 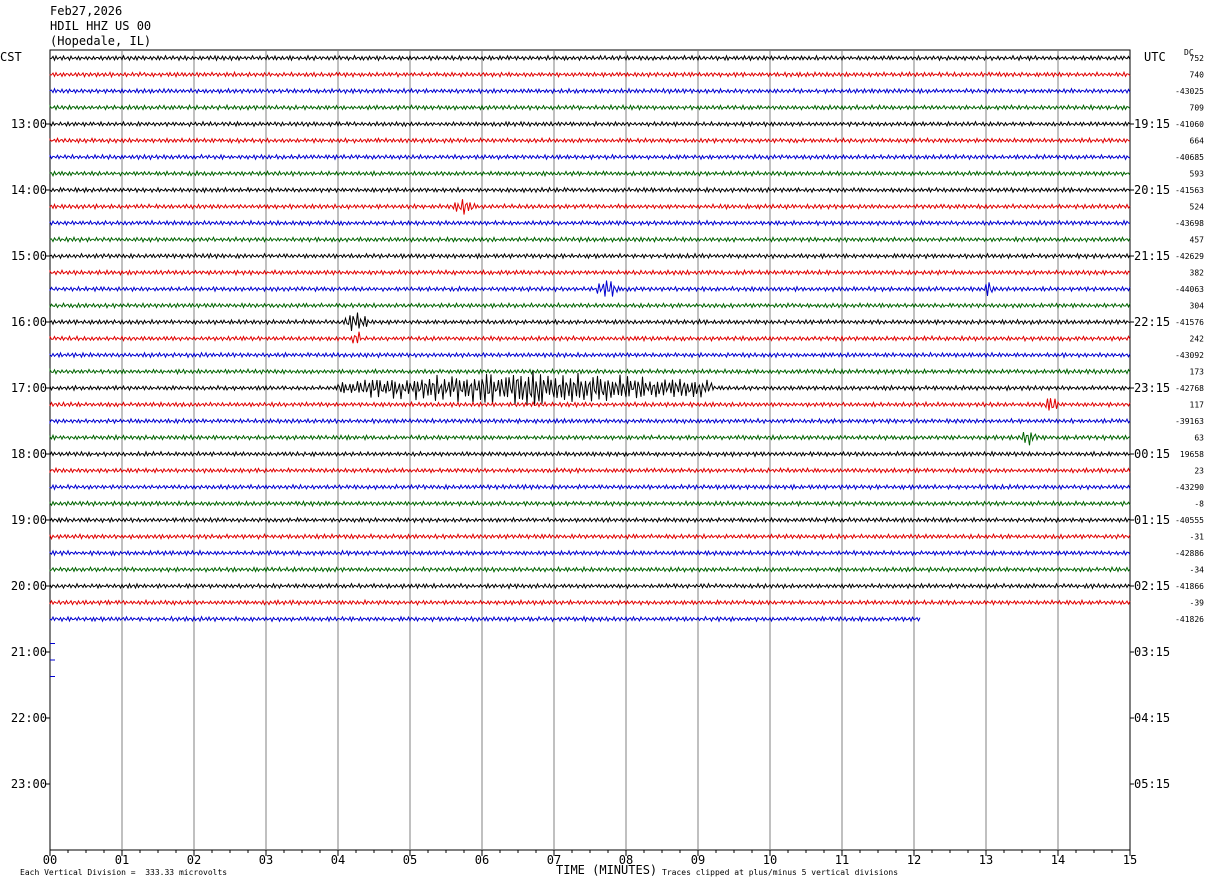 What do you see at coordinates (1189, 190) in the screenshot?
I see `dc-offset-value: -41563` at bounding box center [1189, 190].